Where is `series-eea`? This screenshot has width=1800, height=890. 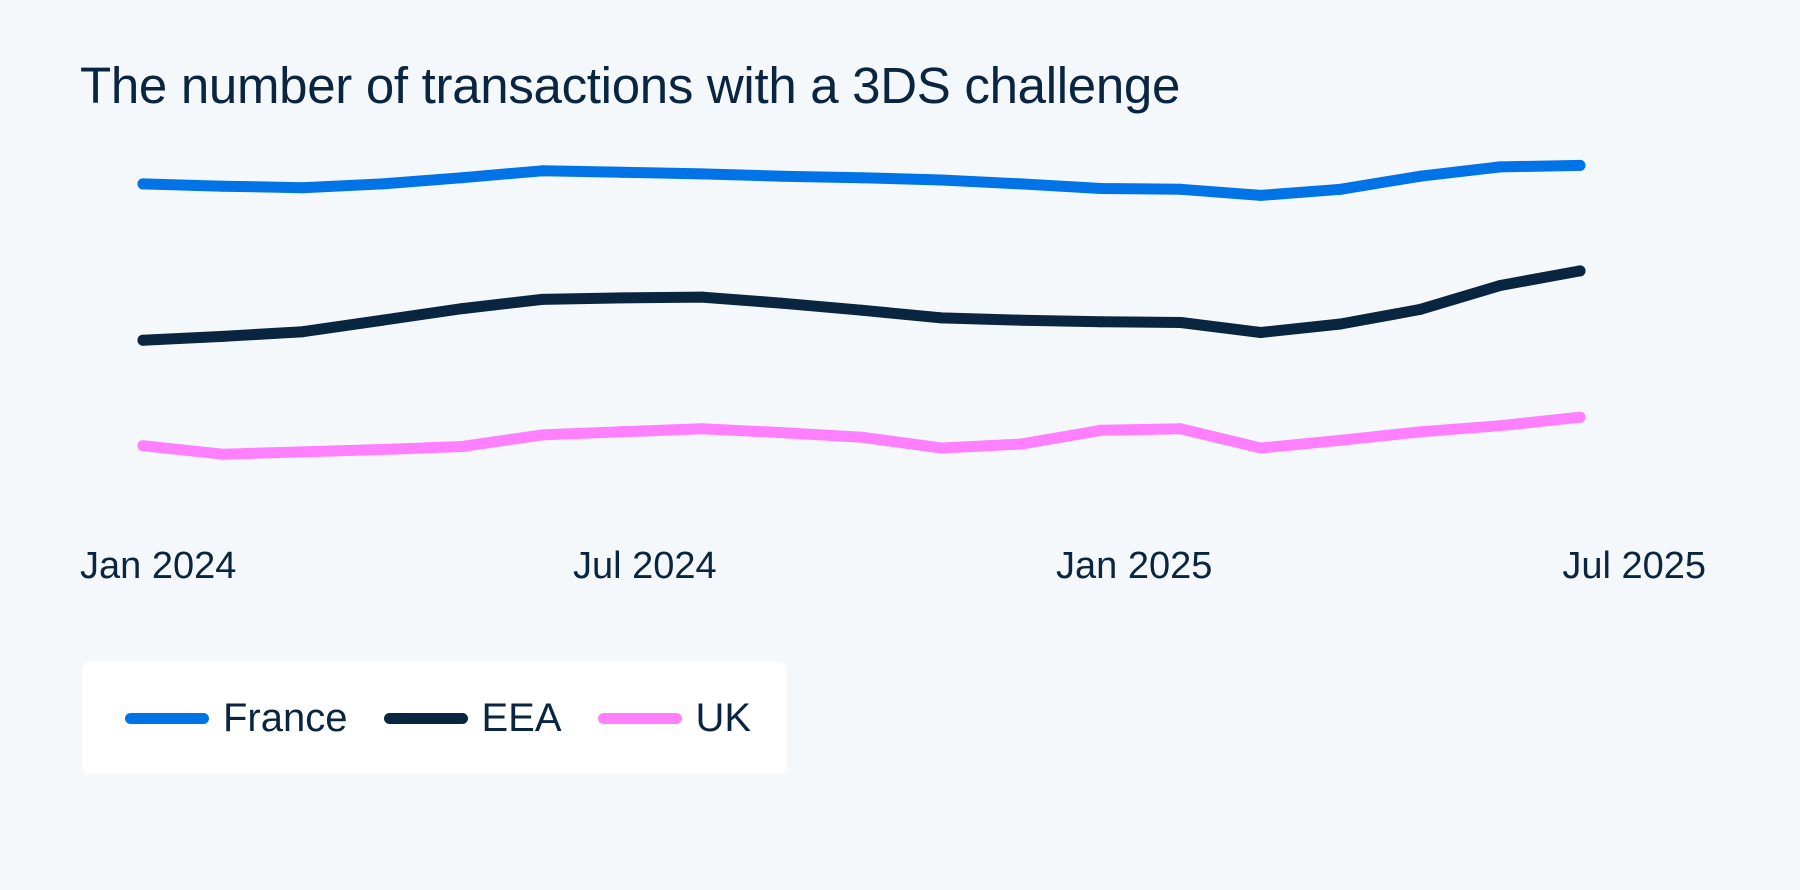
series-eea is located at coordinates (861, 305).